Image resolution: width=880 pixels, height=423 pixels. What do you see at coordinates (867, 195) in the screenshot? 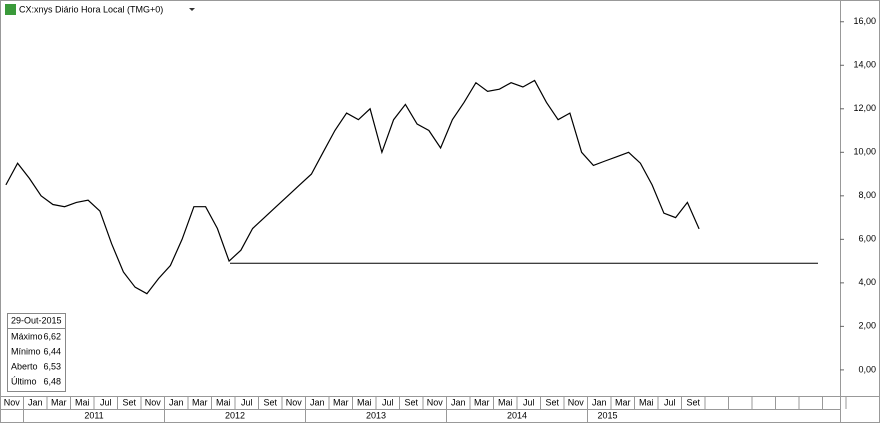
I see `y-tick-label: 8,00` at bounding box center [867, 195].